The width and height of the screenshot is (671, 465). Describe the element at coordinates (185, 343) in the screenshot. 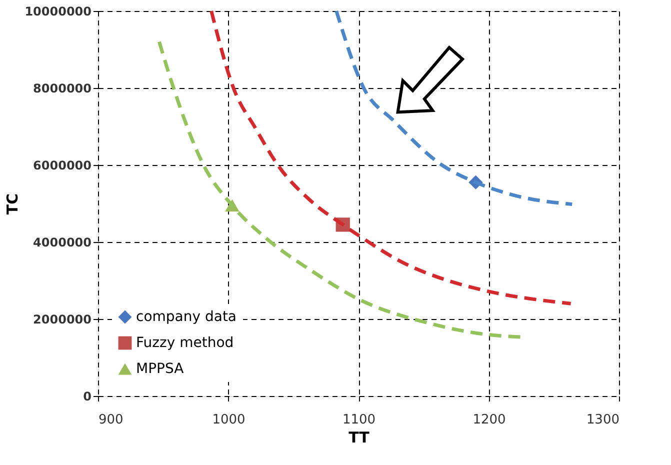

I see `legend-label: Fuzzy method` at that location.